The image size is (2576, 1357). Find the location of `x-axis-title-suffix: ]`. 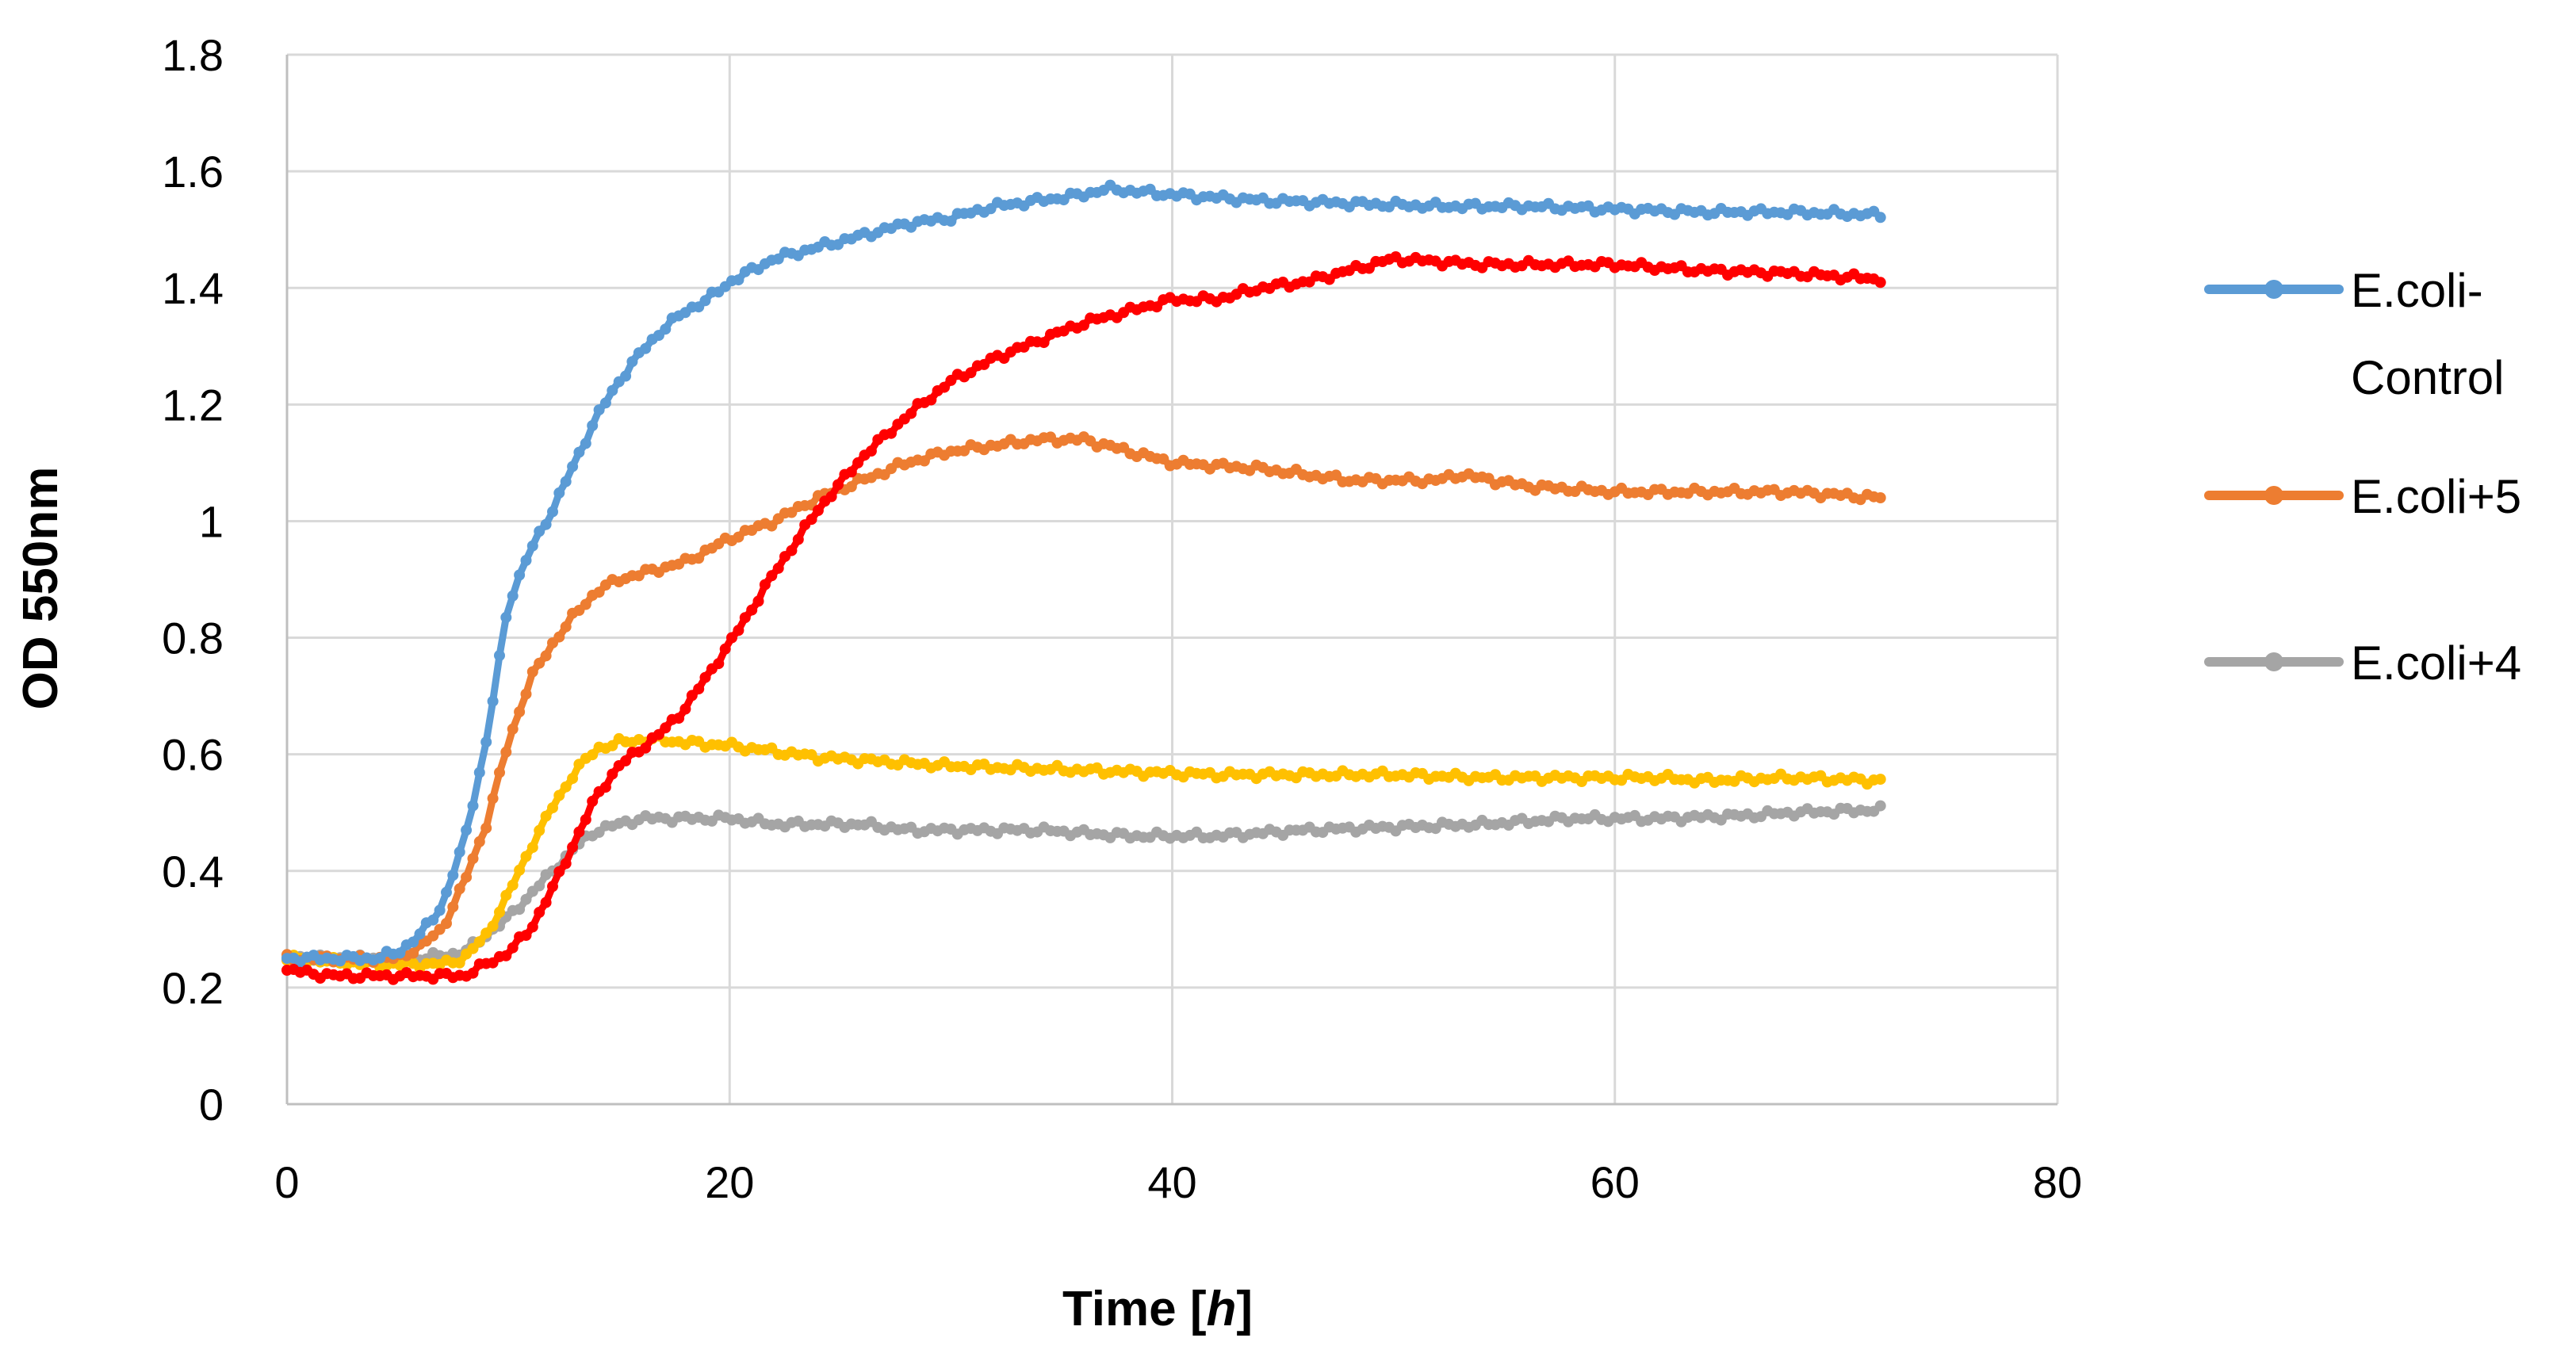

x-axis-title-suffix: ] is located at coordinates (1244, 1309).